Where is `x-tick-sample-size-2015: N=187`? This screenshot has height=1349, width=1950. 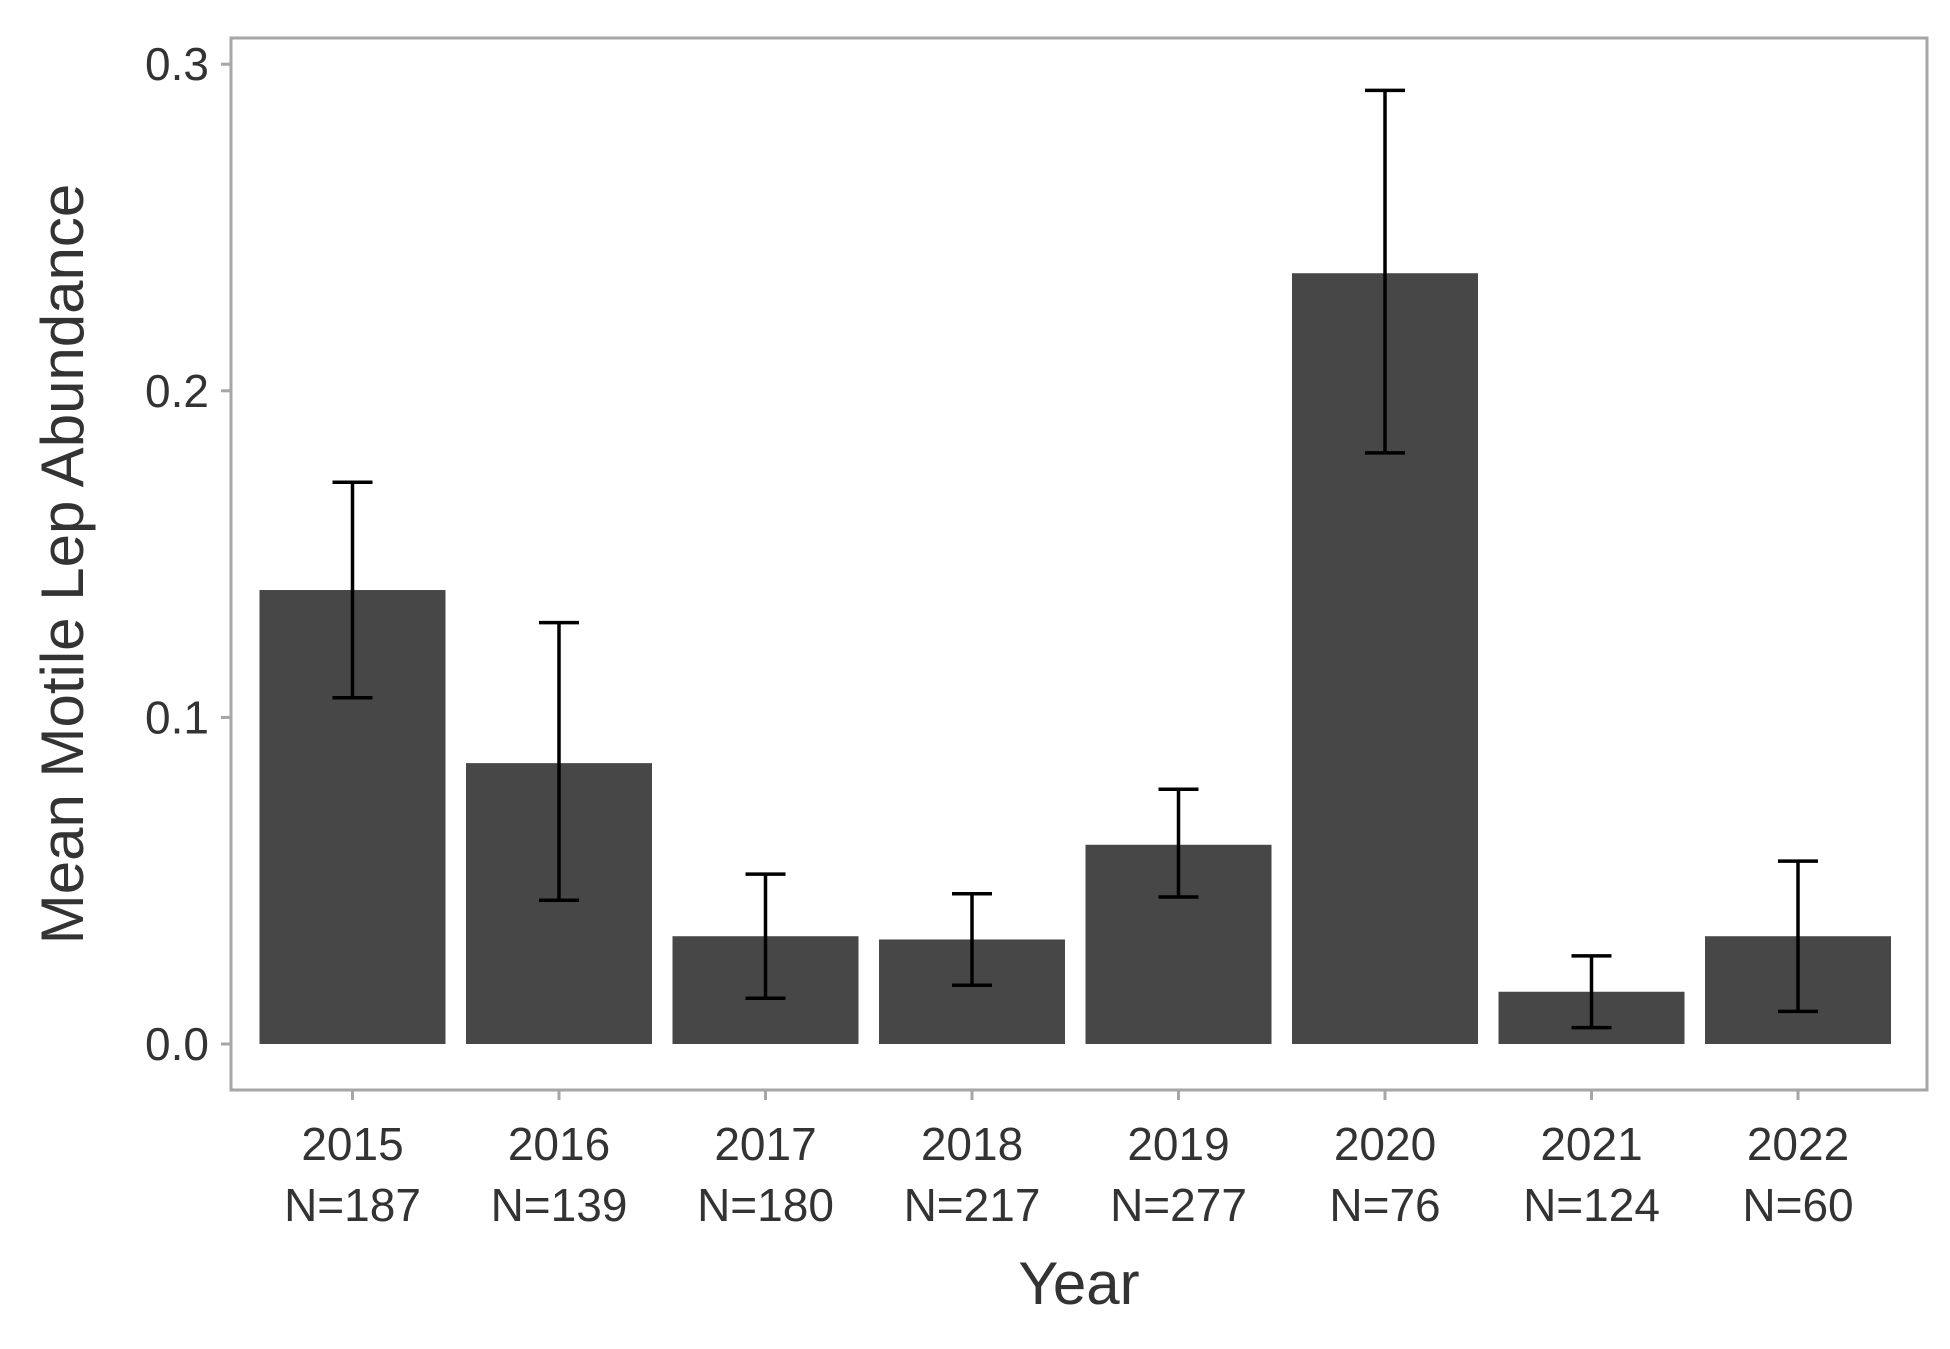 x-tick-sample-size-2015: N=187 is located at coordinates (352, 1205).